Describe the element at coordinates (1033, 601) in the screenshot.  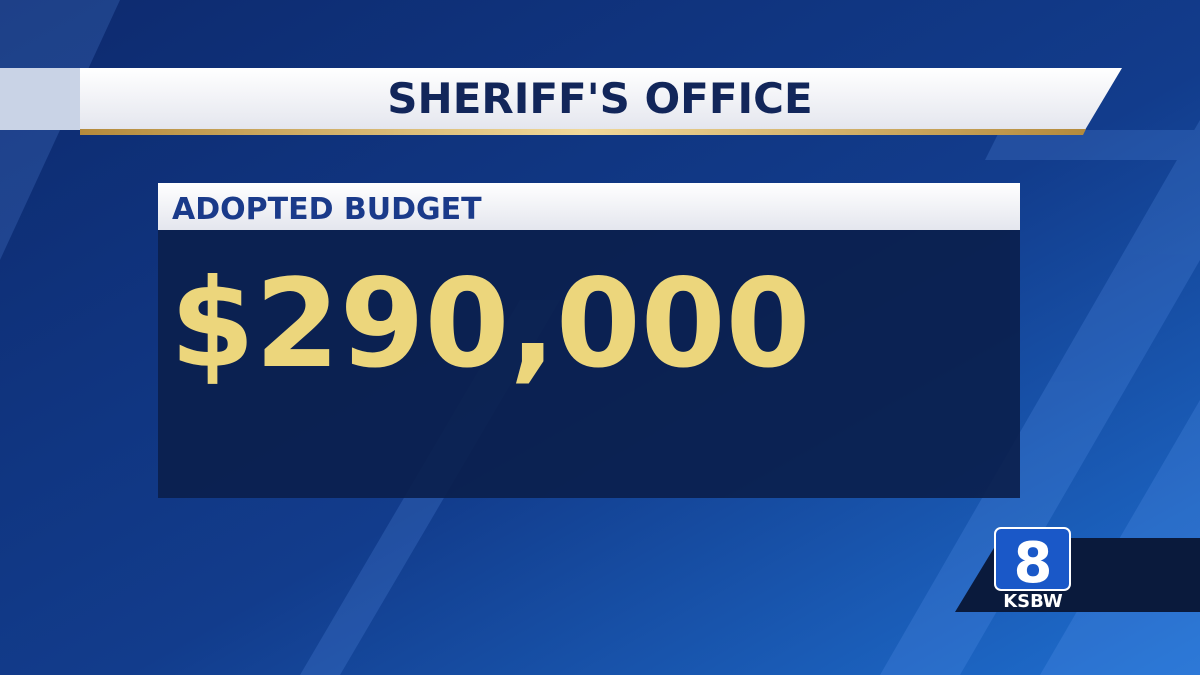
I see `logo-call-sign: KSBW` at that location.